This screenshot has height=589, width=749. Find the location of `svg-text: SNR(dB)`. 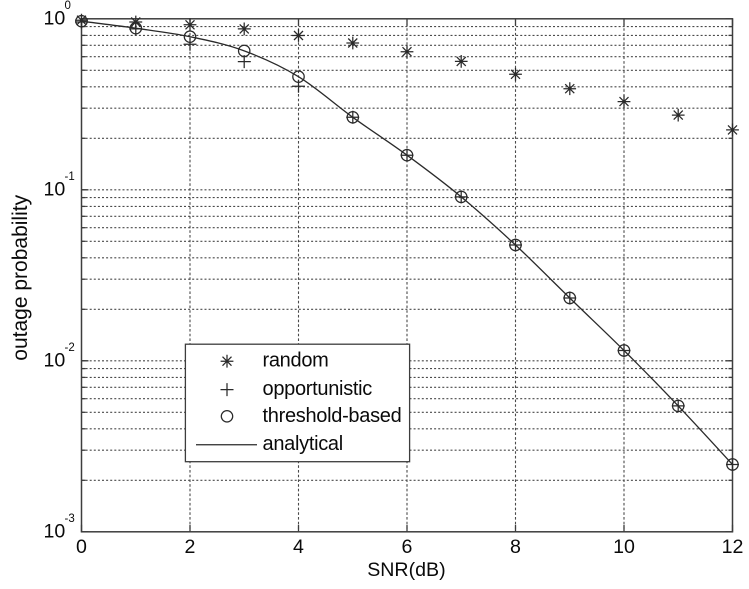

svg-text: SNR(dB) is located at coordinates (406, 570).